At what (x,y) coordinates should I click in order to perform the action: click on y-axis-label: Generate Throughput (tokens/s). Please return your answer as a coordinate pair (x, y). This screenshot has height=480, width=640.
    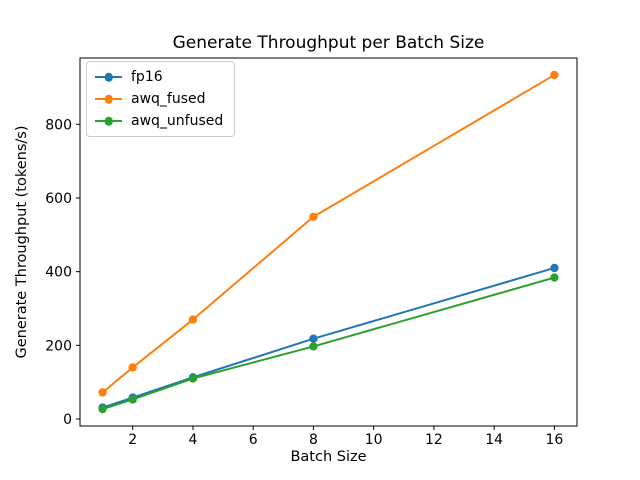
    Looking at the image, I should click on (22, 242).